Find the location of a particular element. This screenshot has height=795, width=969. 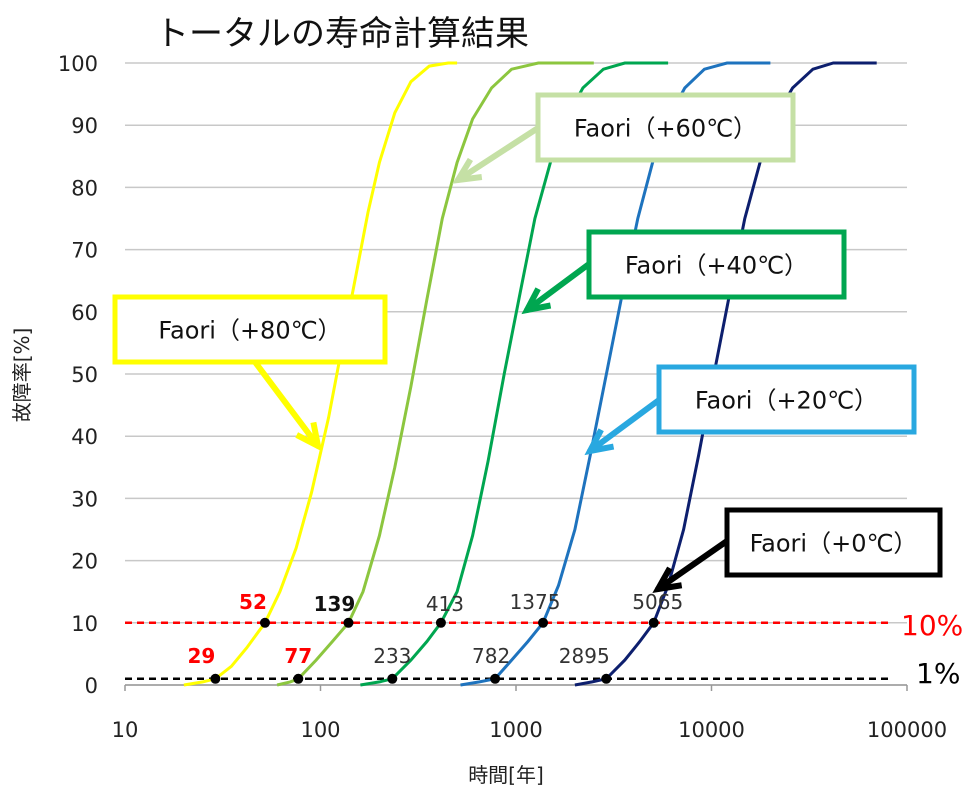

legend-label-4: Faori（+0℃） is located at coordinates (834, 544).